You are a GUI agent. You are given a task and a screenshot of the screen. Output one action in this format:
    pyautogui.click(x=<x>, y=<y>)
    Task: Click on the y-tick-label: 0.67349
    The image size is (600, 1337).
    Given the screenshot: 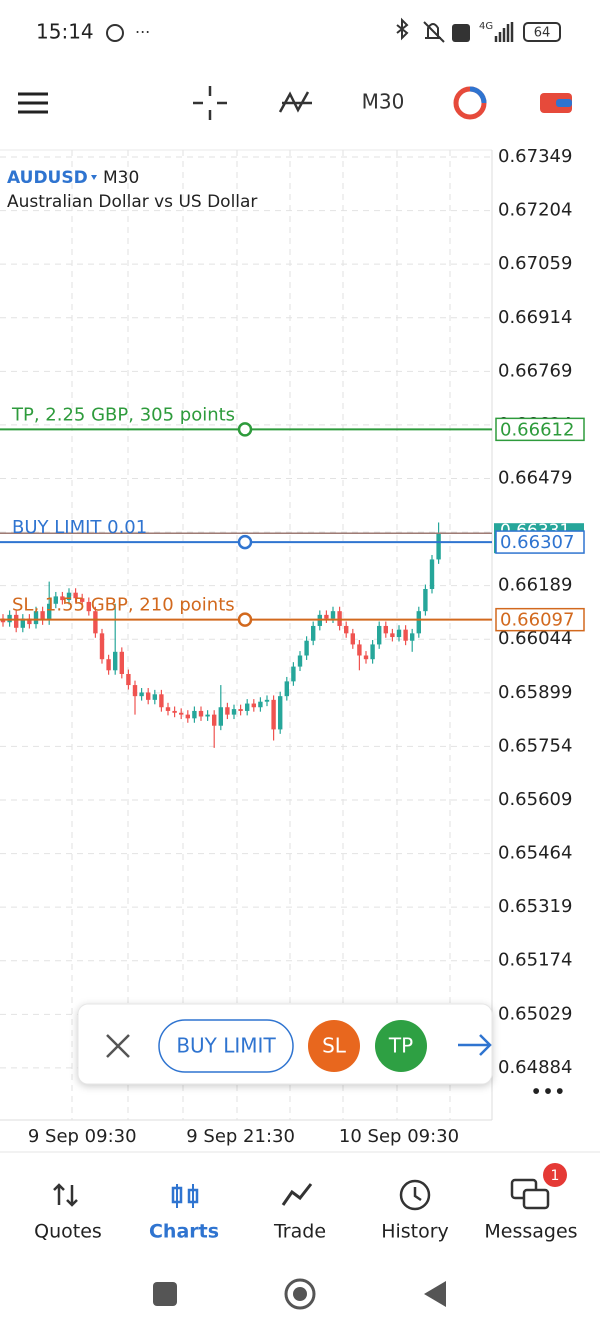 What is the action you would take?
    pyautogui.click(x=535, y=156)
    